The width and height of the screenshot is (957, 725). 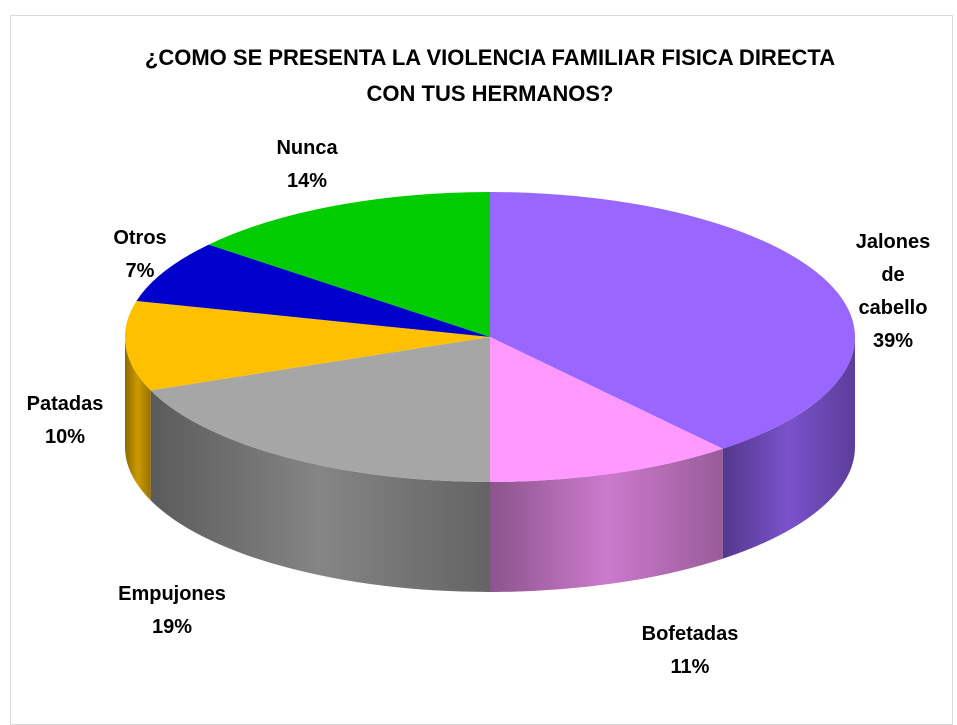 I want to click on category-label: Bofetadas, so click(x=690, y=634).